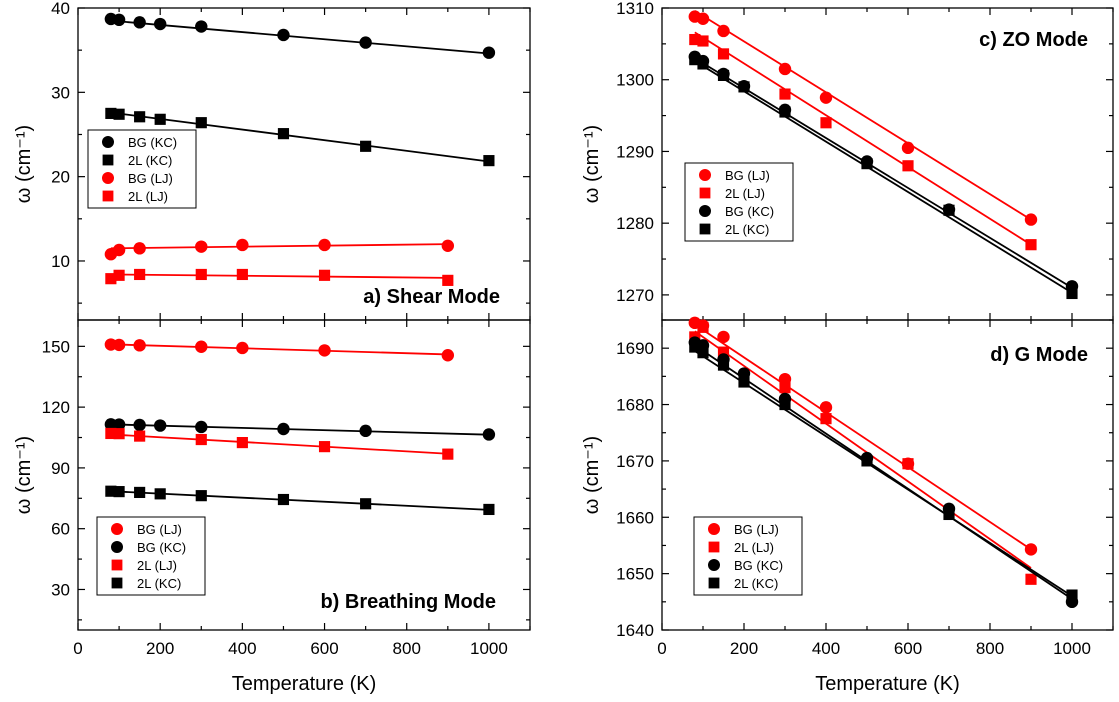  Describe the element at coordinates (407, 648) in the screenshot. I see `x-tick-label: 800` at that location.